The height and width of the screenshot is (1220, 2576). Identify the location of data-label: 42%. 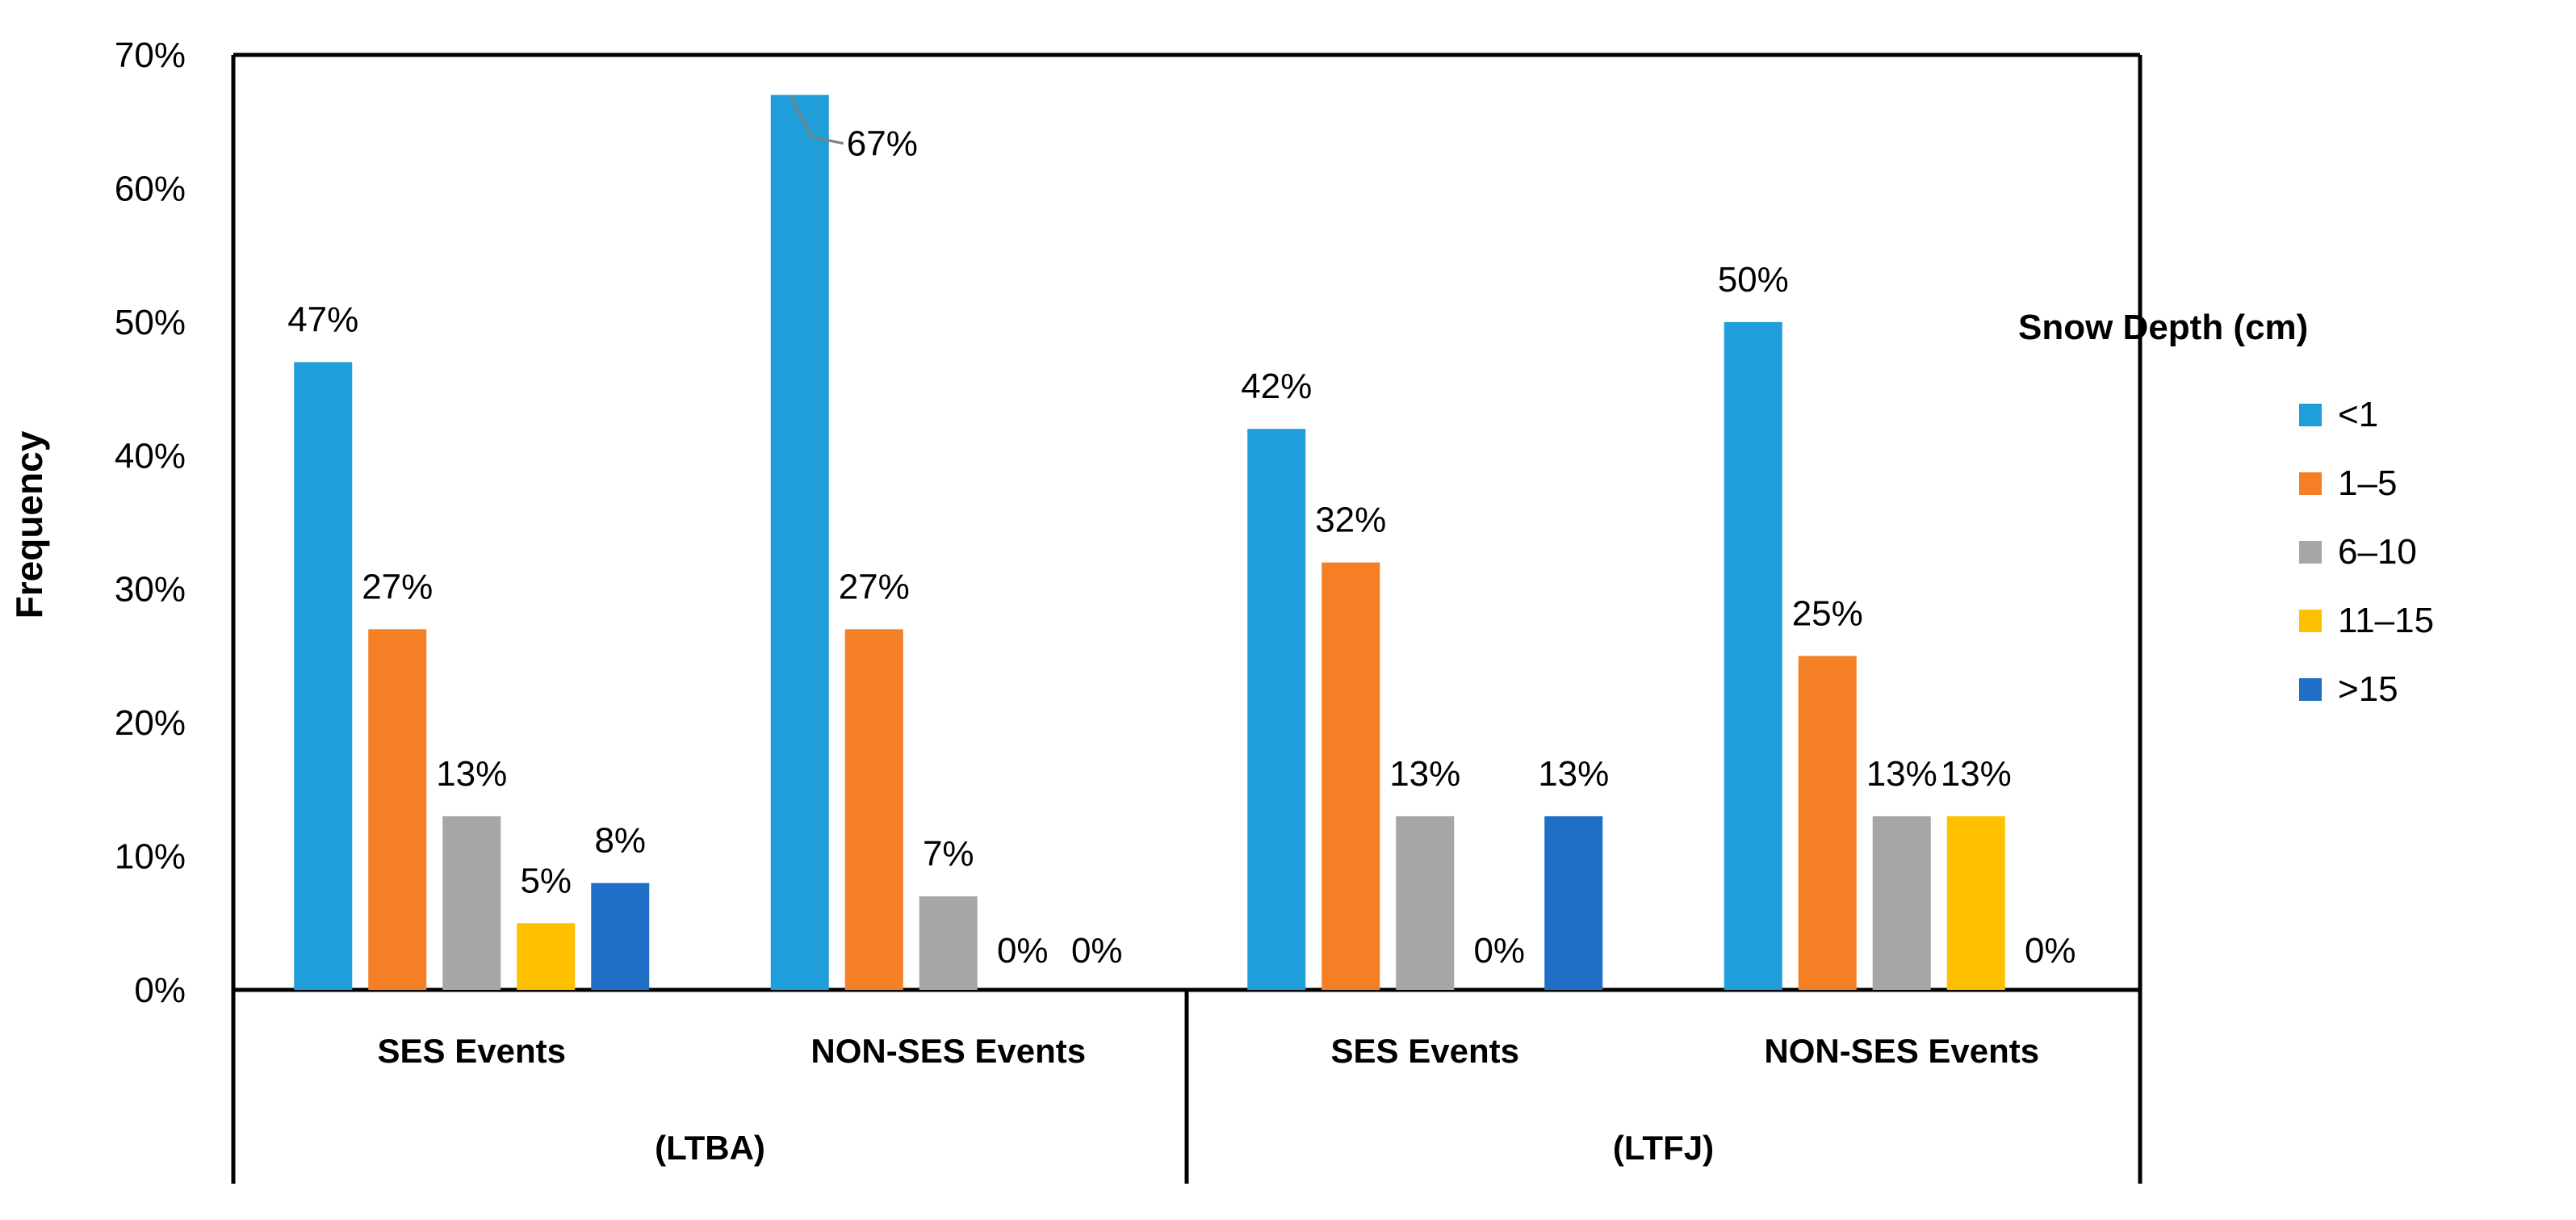
(1276, 386).